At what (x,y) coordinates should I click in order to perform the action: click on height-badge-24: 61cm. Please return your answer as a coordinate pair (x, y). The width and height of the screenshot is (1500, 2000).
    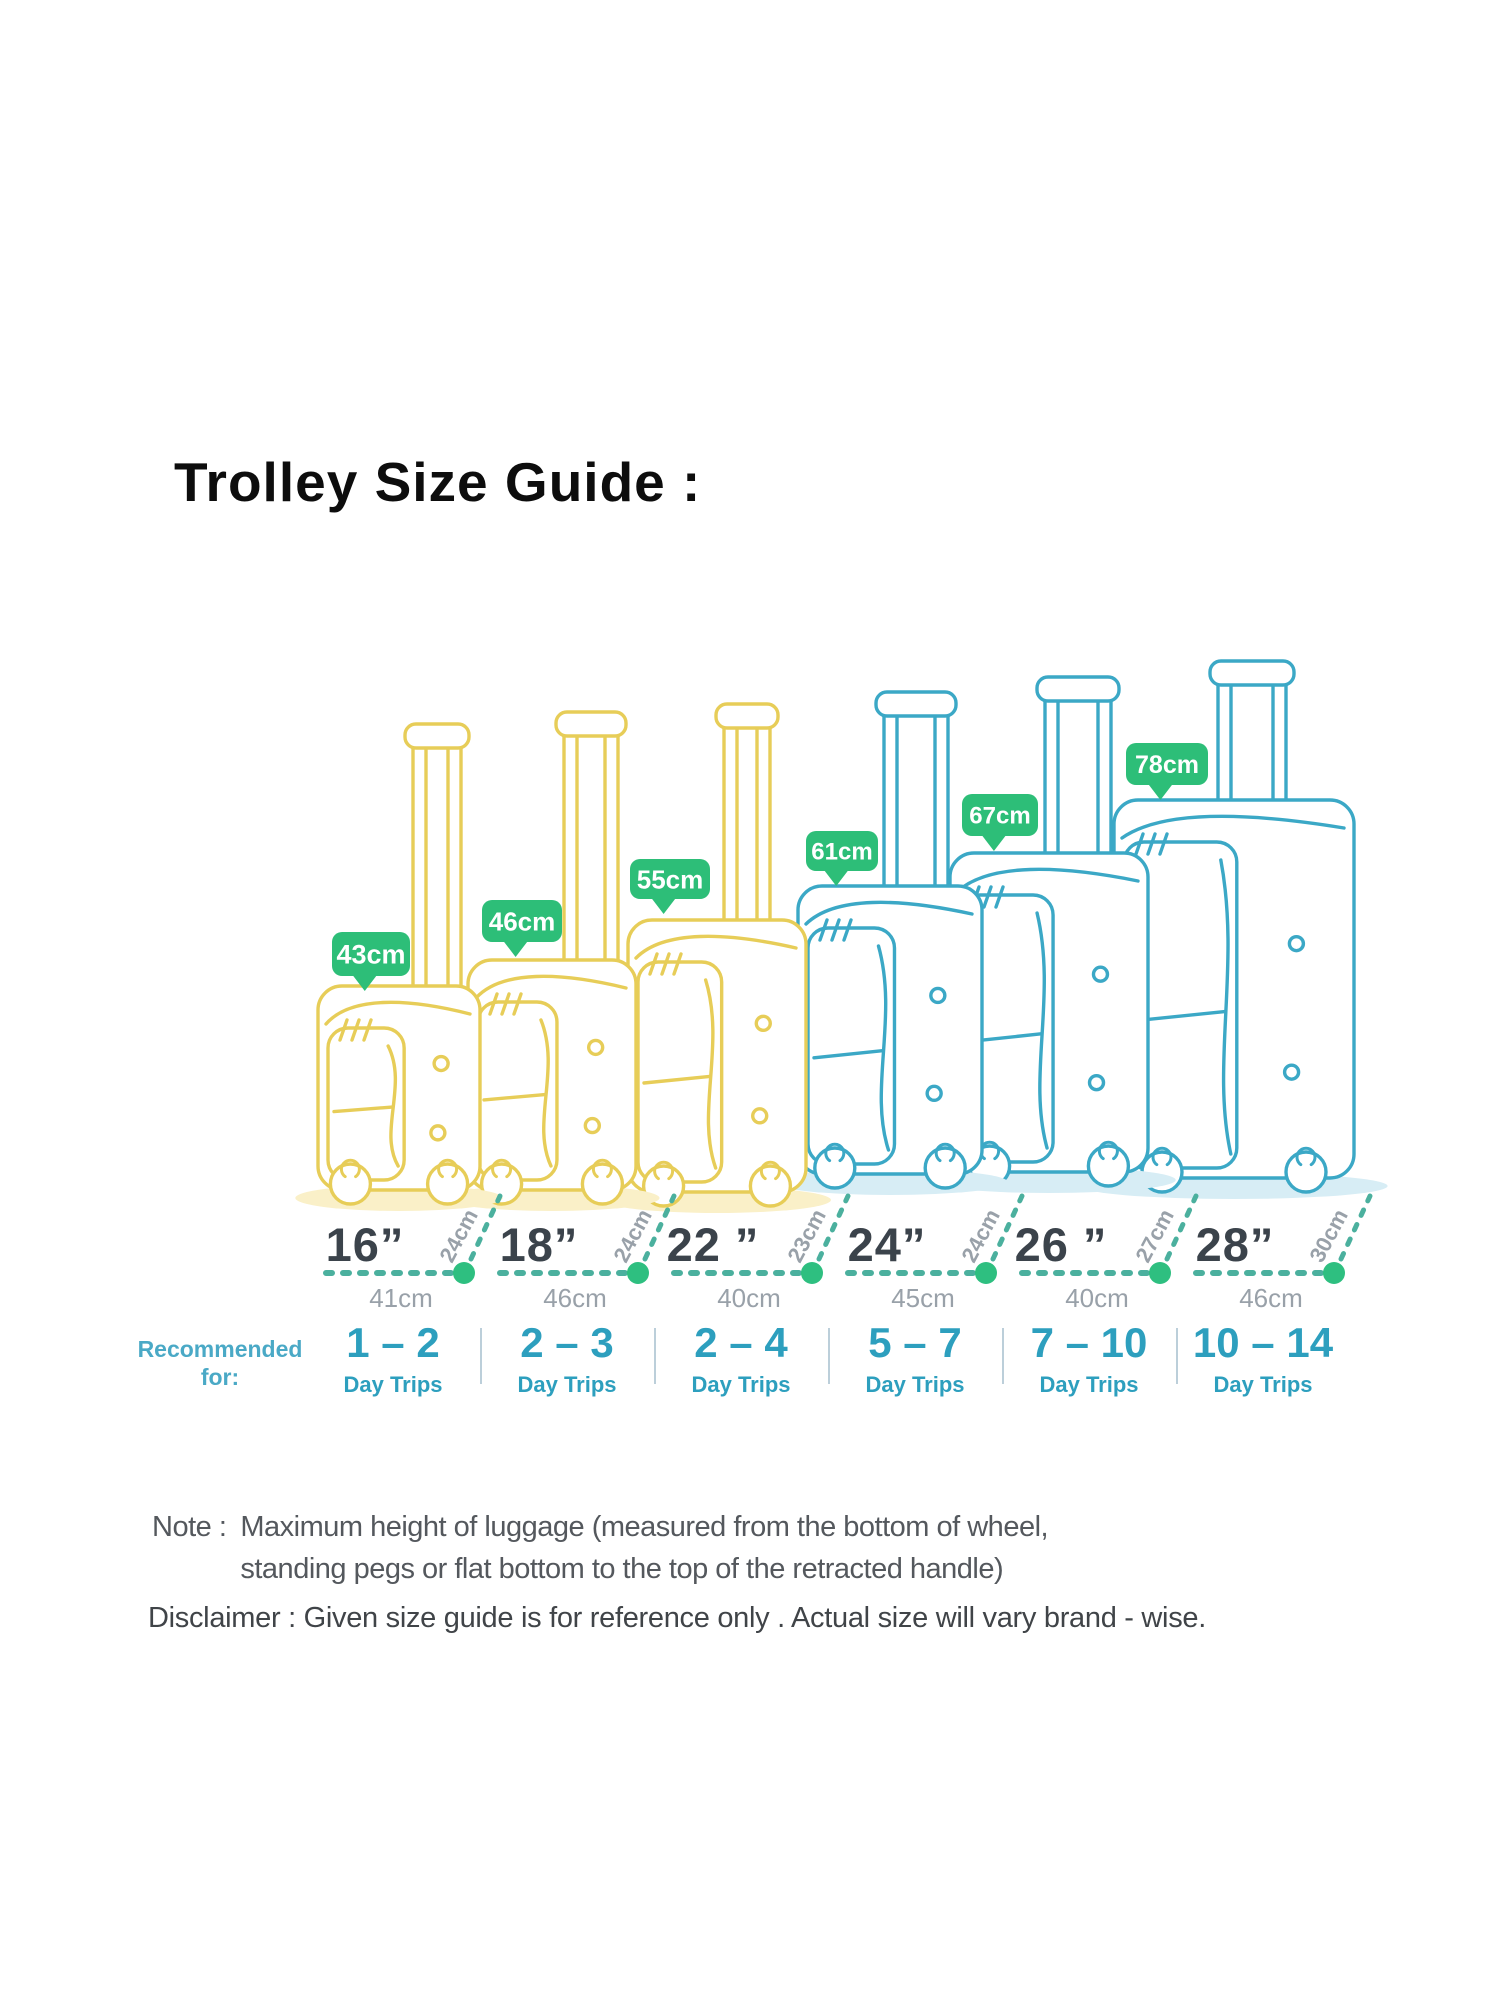
    Looking at the image, I should click on (842, 858).